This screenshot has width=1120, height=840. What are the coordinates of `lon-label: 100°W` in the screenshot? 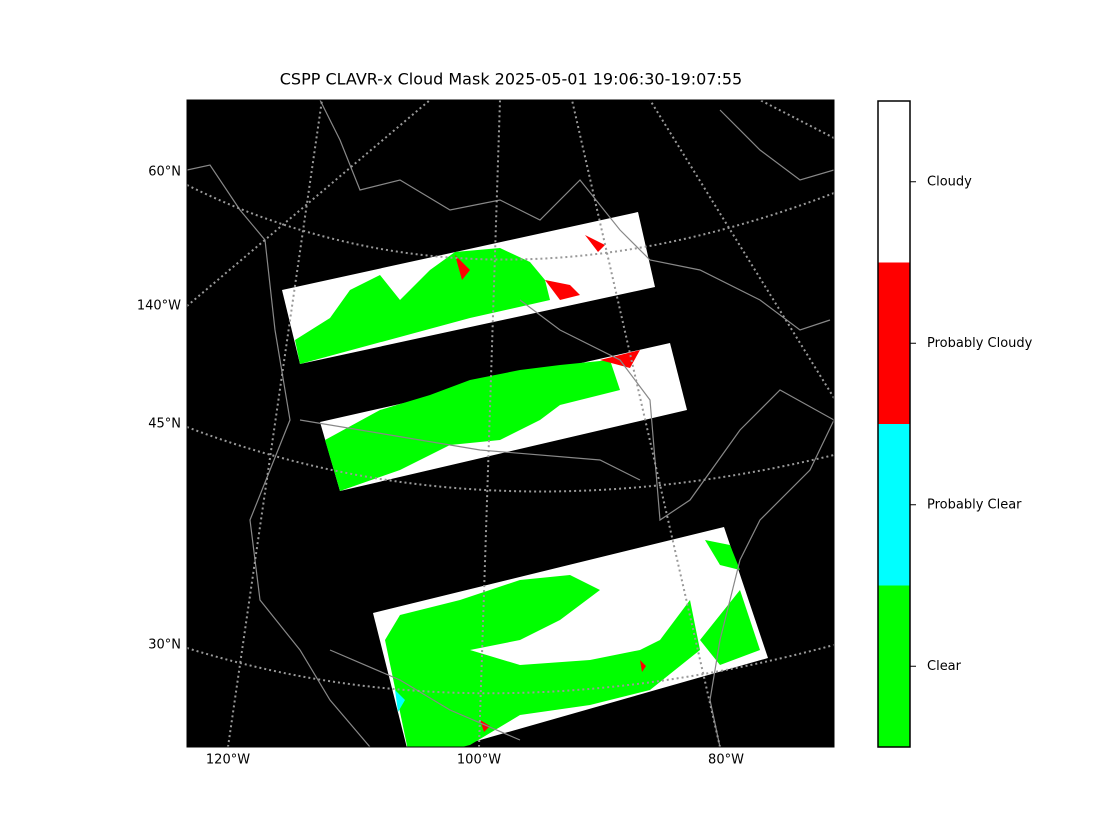 It's located at (479, 760).